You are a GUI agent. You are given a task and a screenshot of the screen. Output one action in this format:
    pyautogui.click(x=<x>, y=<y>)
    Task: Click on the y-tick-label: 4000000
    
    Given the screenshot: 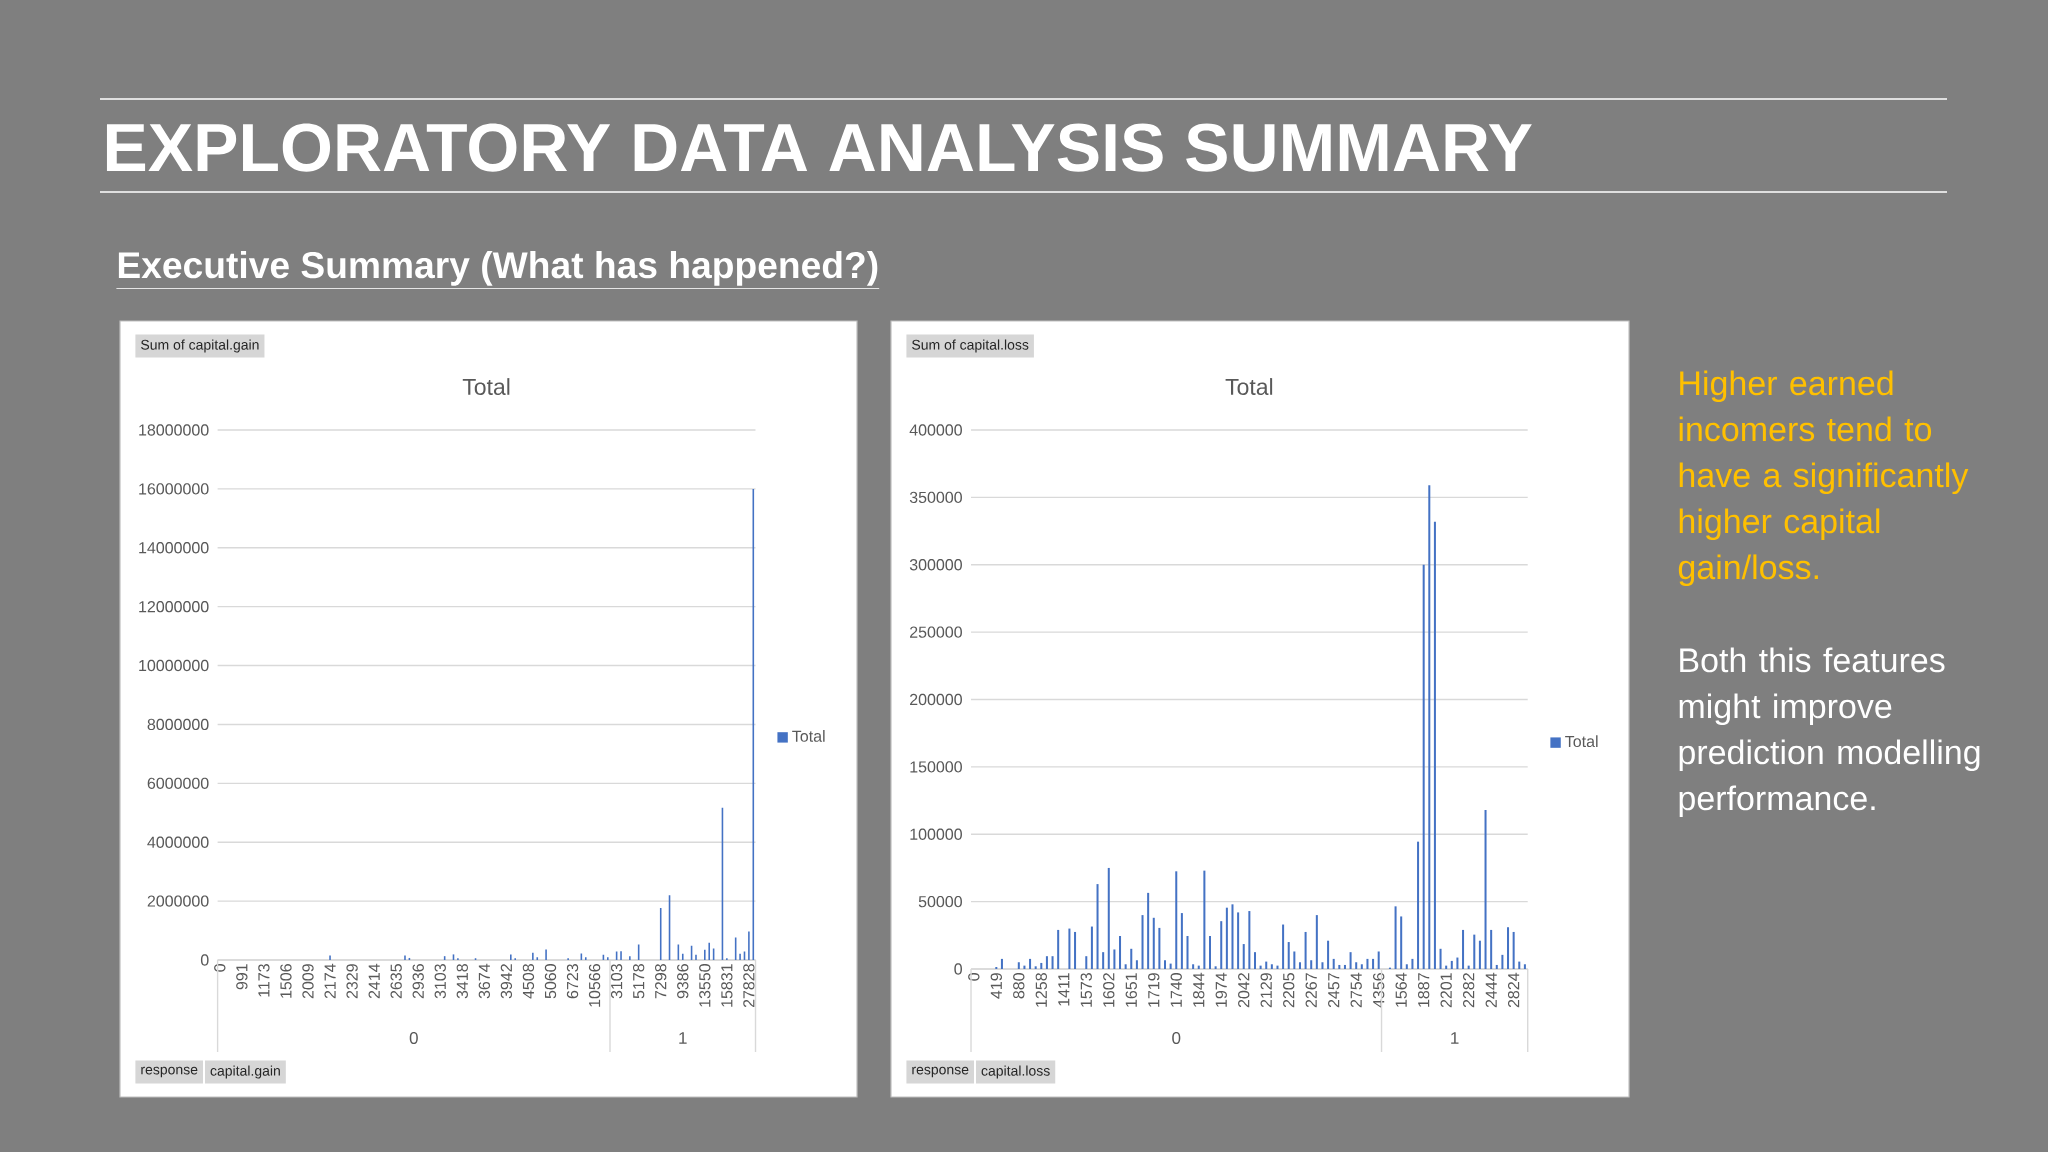 What is the action you would take?
    pyautogui.click(x=178, y=842)
    